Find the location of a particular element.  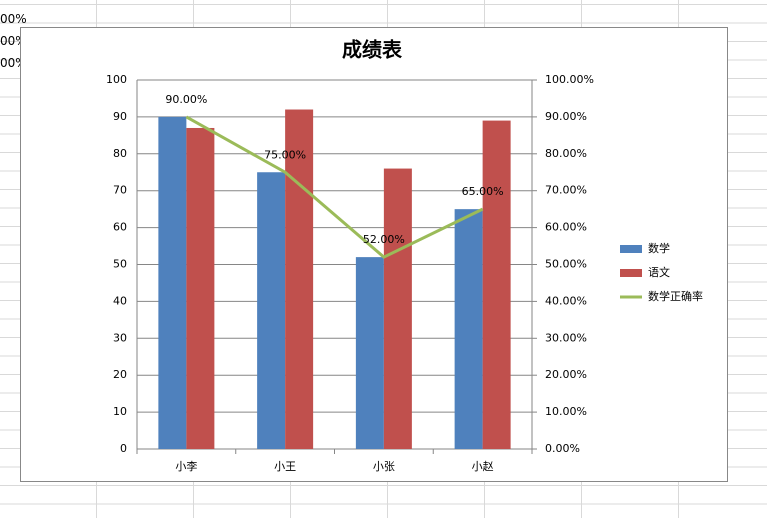

legend-label: 语文 is located at coordinates (659, 272).